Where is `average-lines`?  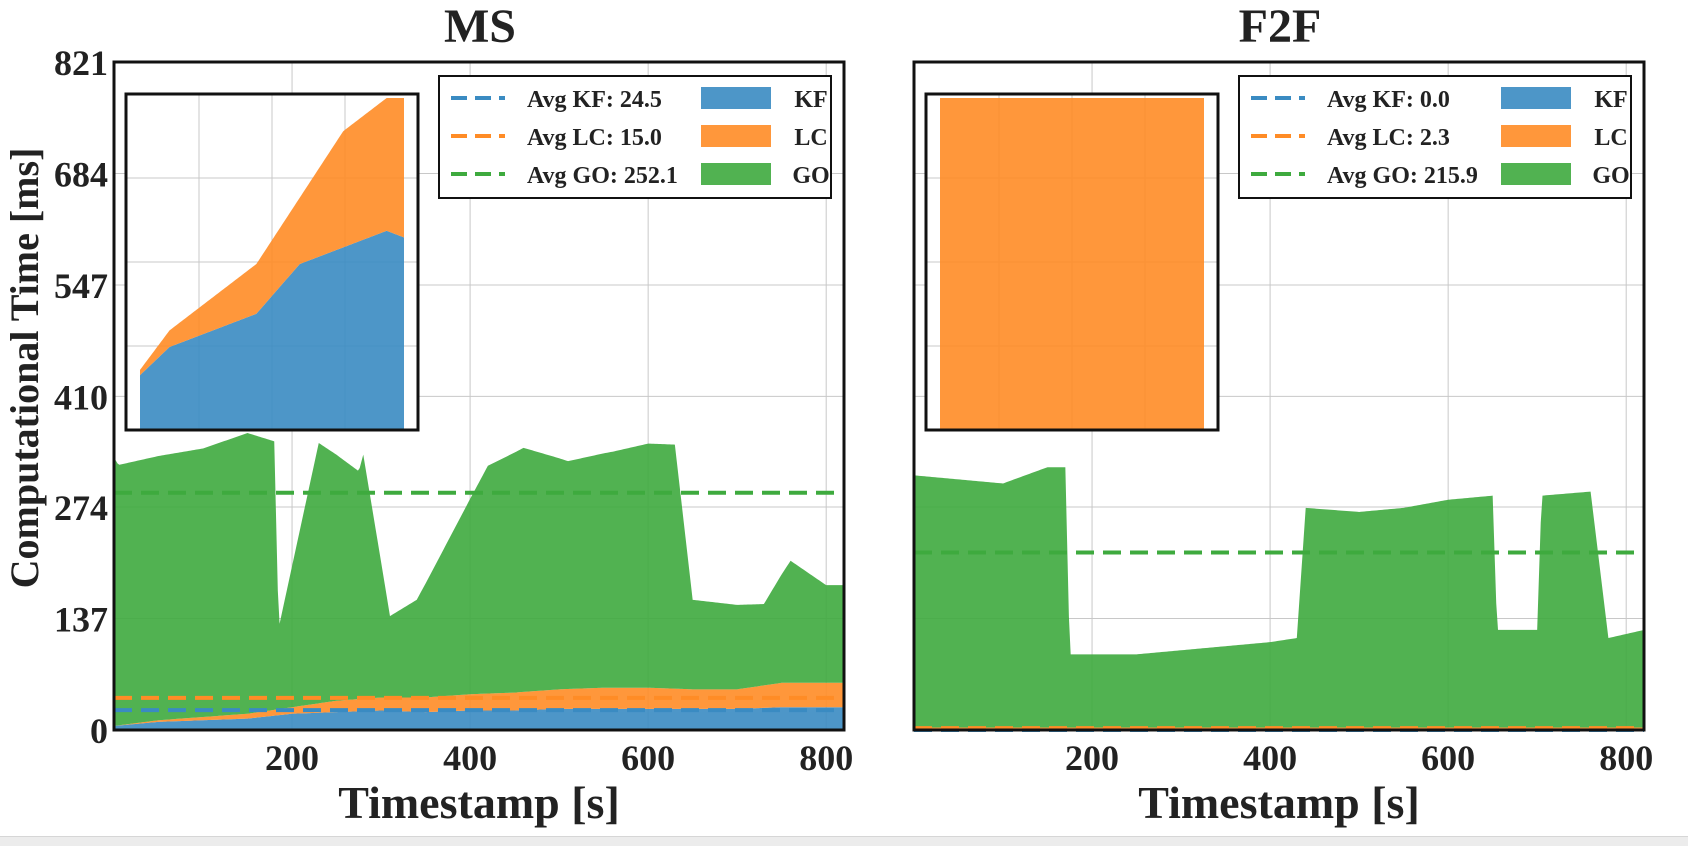 average-lines is located at coordinates (479, 601).